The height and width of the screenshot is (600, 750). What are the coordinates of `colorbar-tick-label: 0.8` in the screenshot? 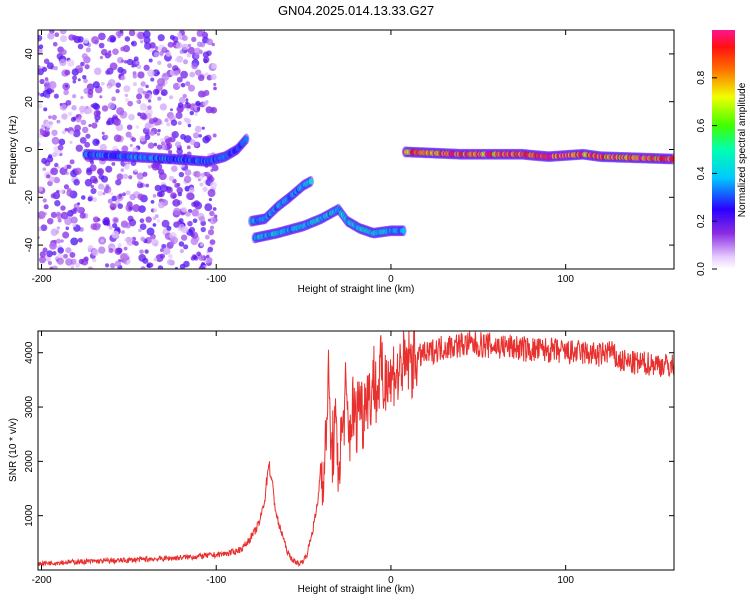 It's located at (701, 77).